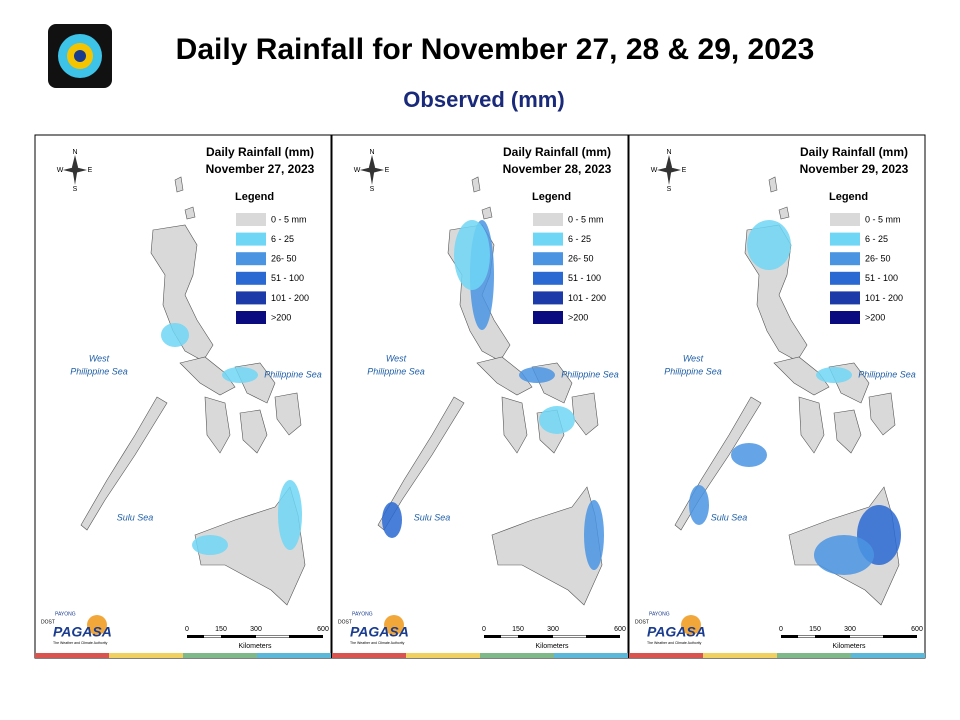 The width and height of the screenshot is (960, 720). I want to click on compass, so click(372, 170).